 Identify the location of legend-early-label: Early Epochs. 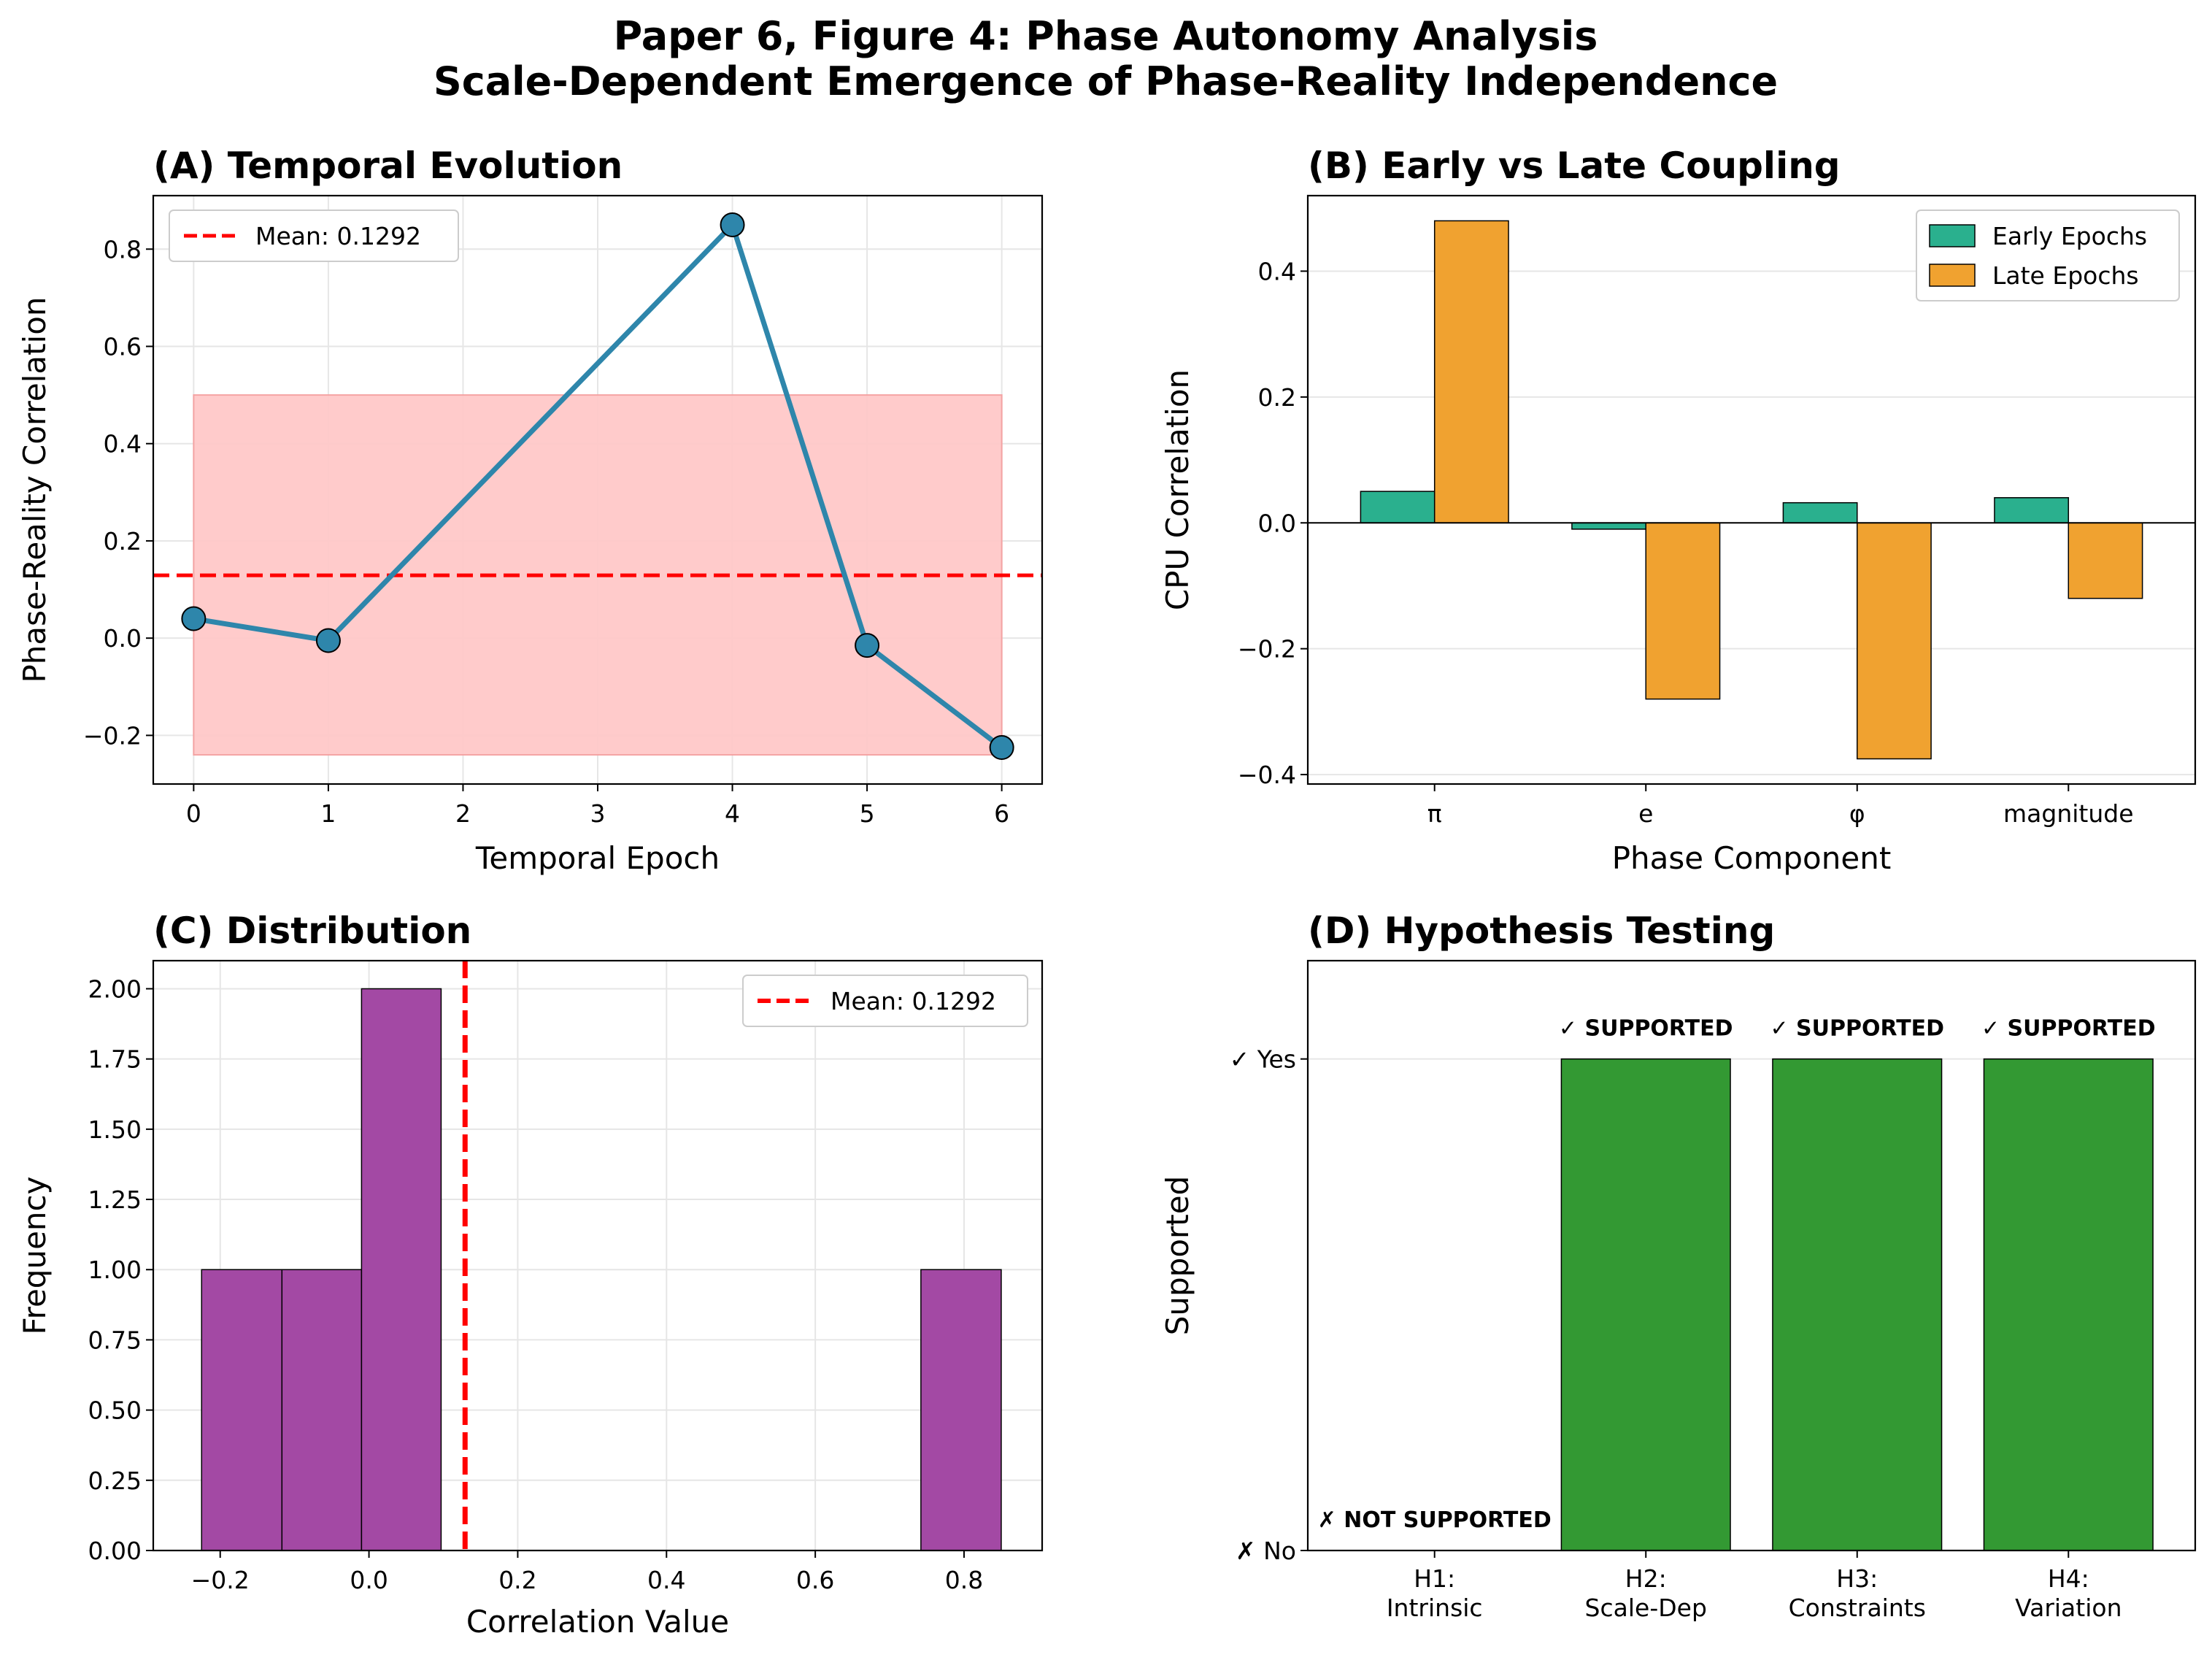
(2069, 236).